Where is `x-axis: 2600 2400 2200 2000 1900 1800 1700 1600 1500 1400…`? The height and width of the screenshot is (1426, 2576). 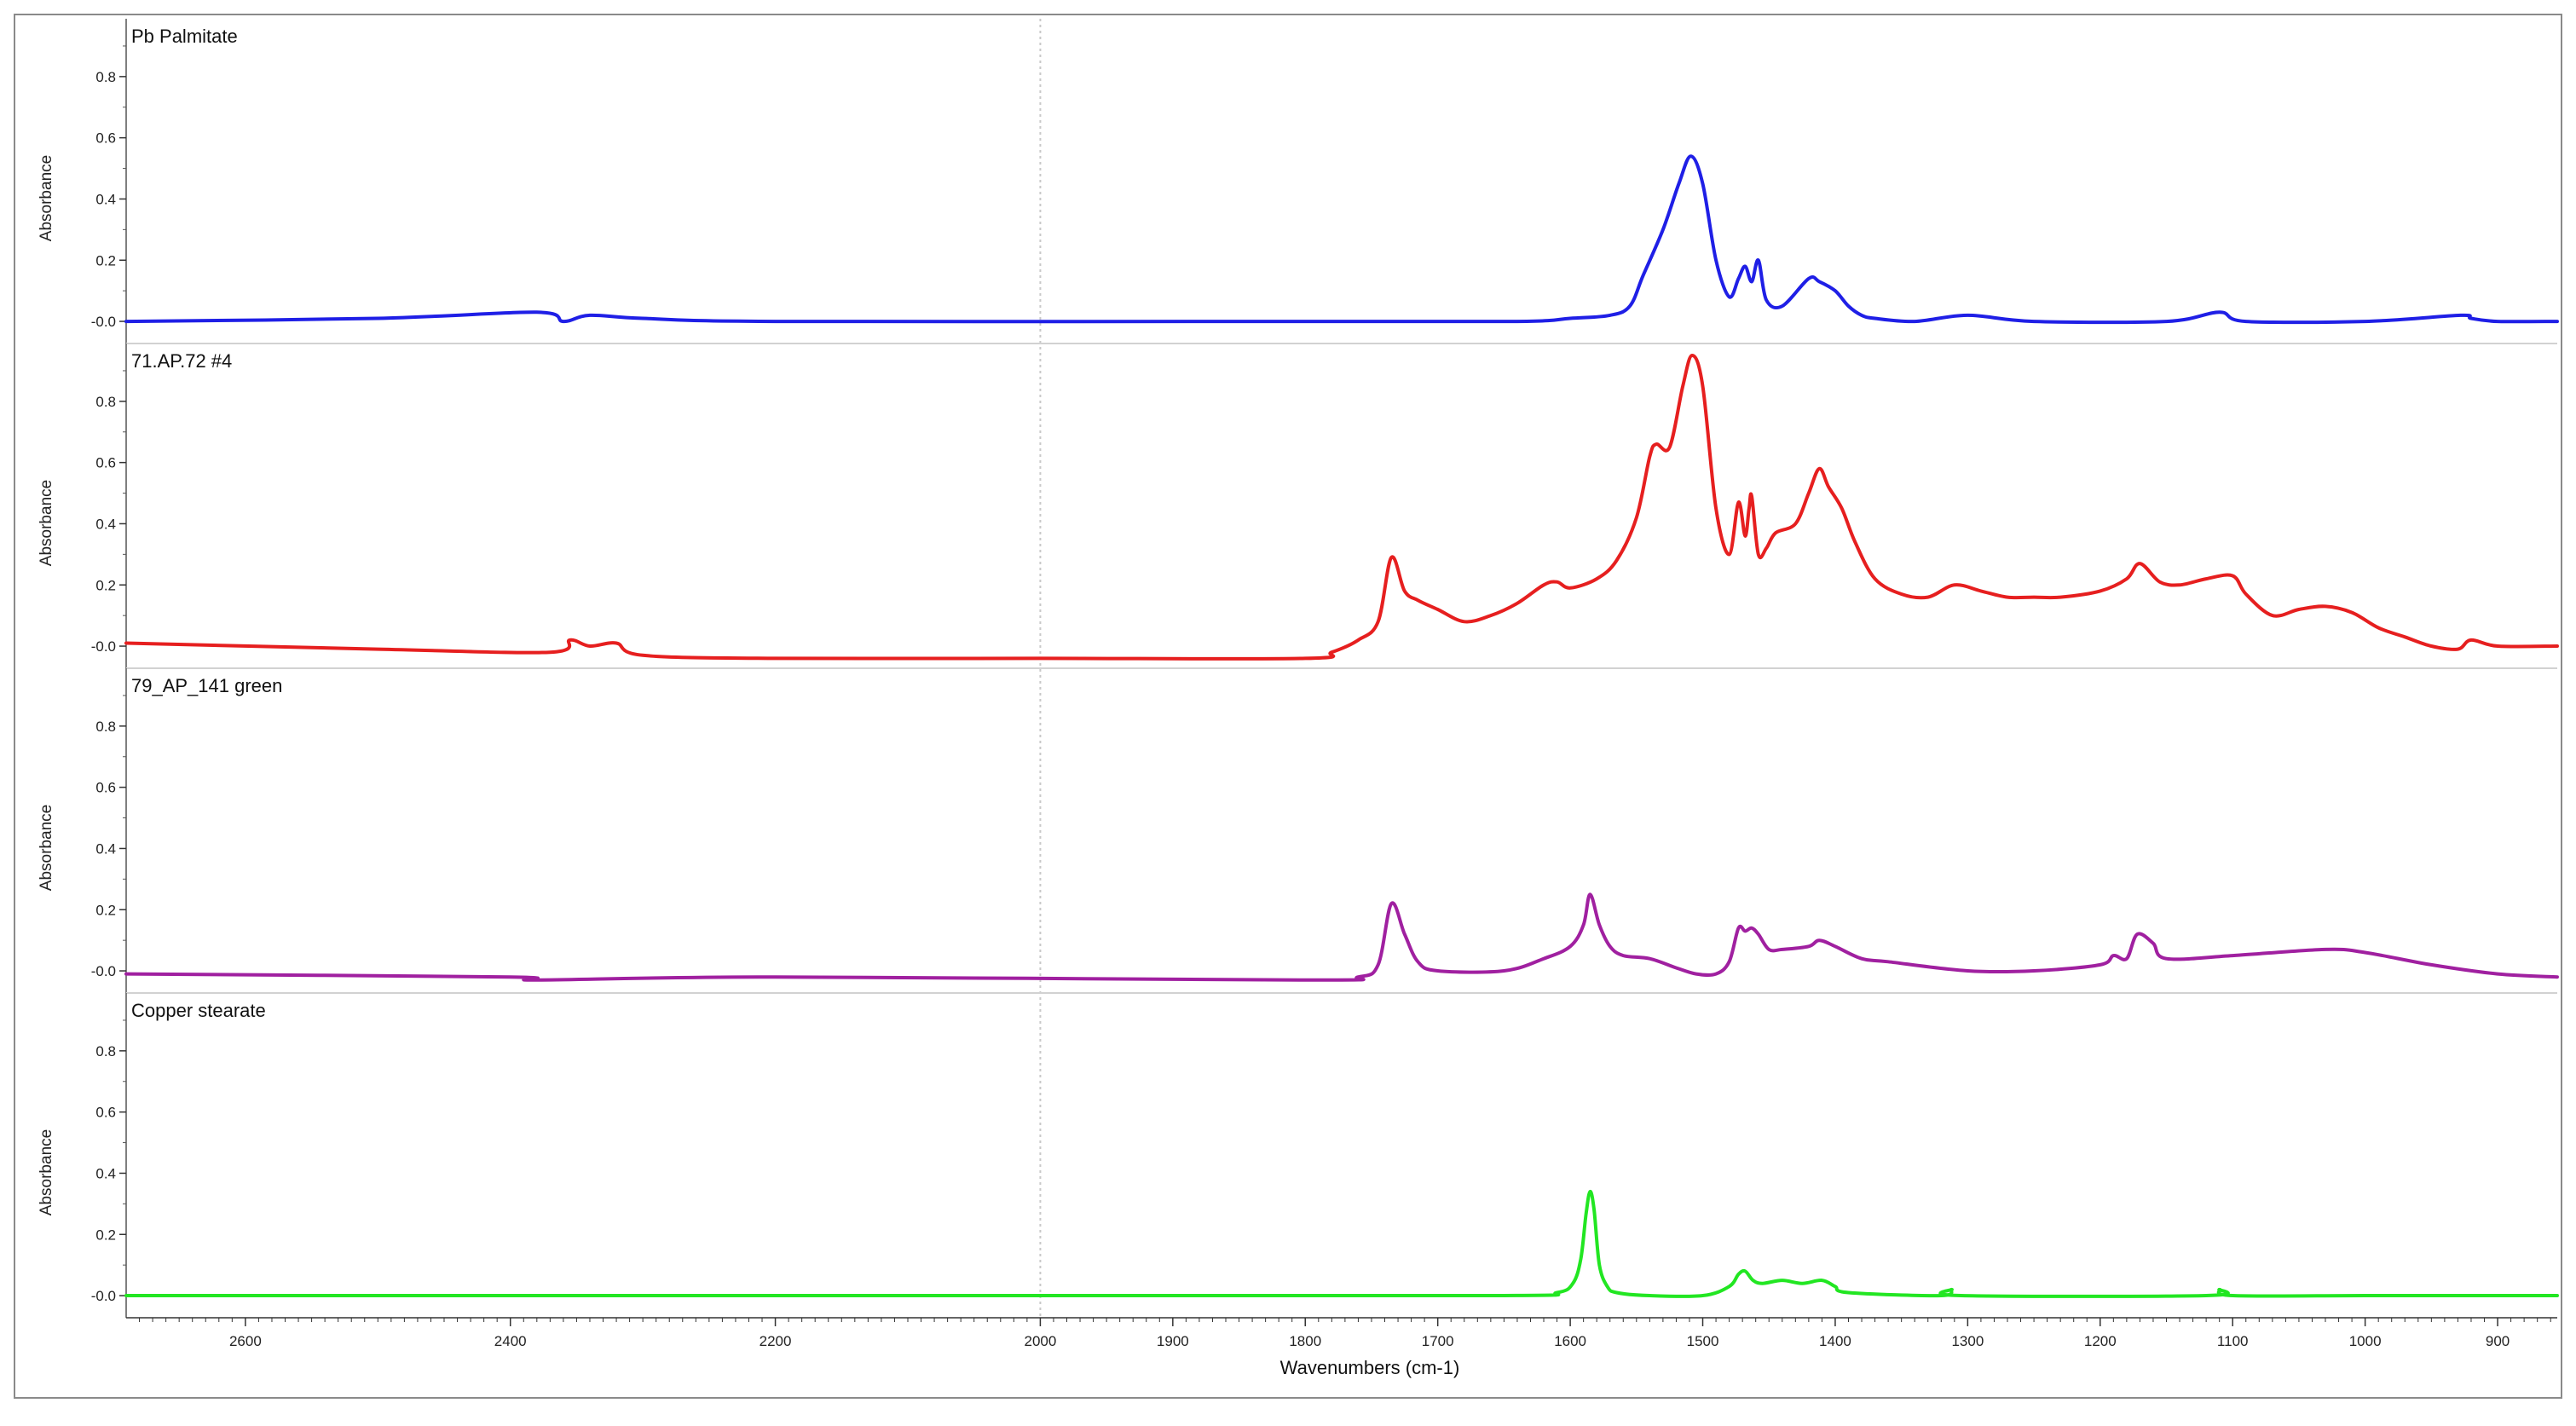 x-axis: 2600 2400 2200 2000 1900 1800 1700 1600 1500 1400… is located at coordinates (1341, 1333).